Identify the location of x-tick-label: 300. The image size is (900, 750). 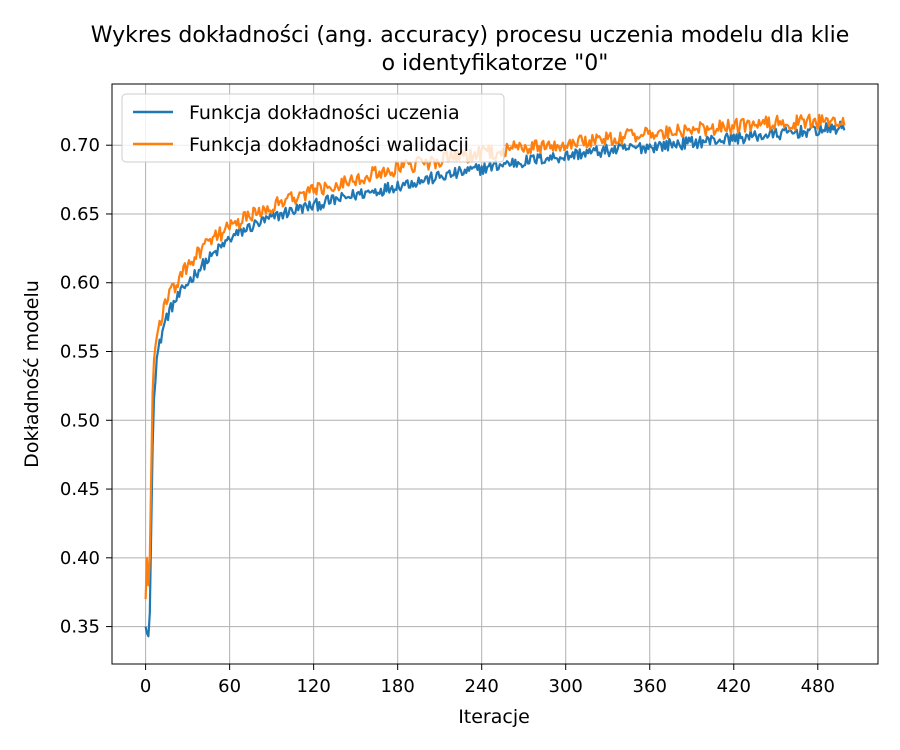
(566, 686).